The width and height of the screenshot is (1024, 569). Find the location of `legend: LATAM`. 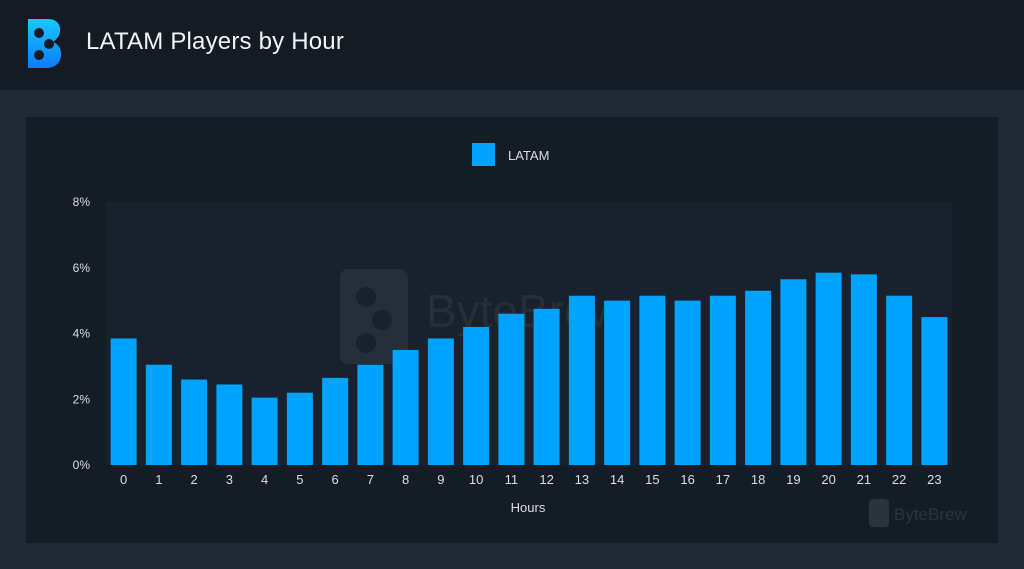

legend: LATAM is located at coordinates (510, 154).